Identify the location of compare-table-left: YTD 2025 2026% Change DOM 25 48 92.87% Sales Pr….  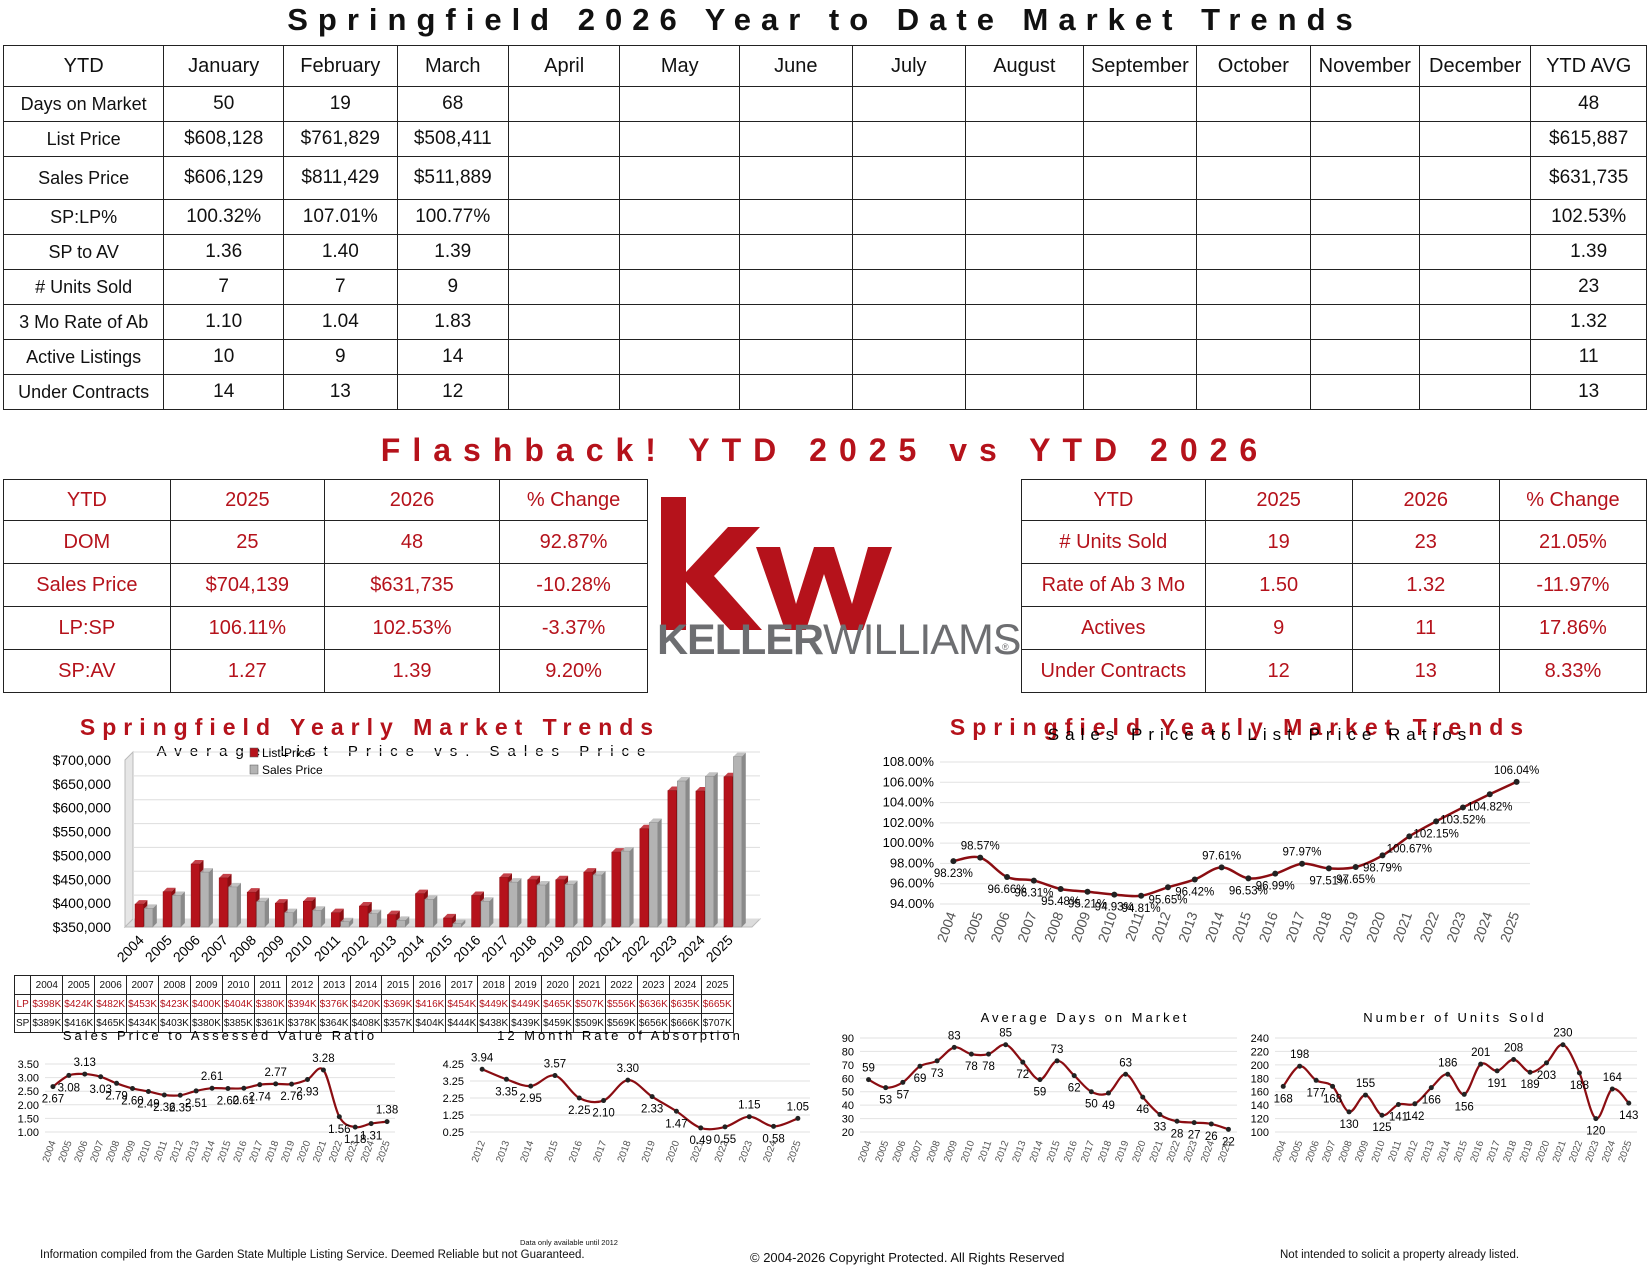
(325, 586).